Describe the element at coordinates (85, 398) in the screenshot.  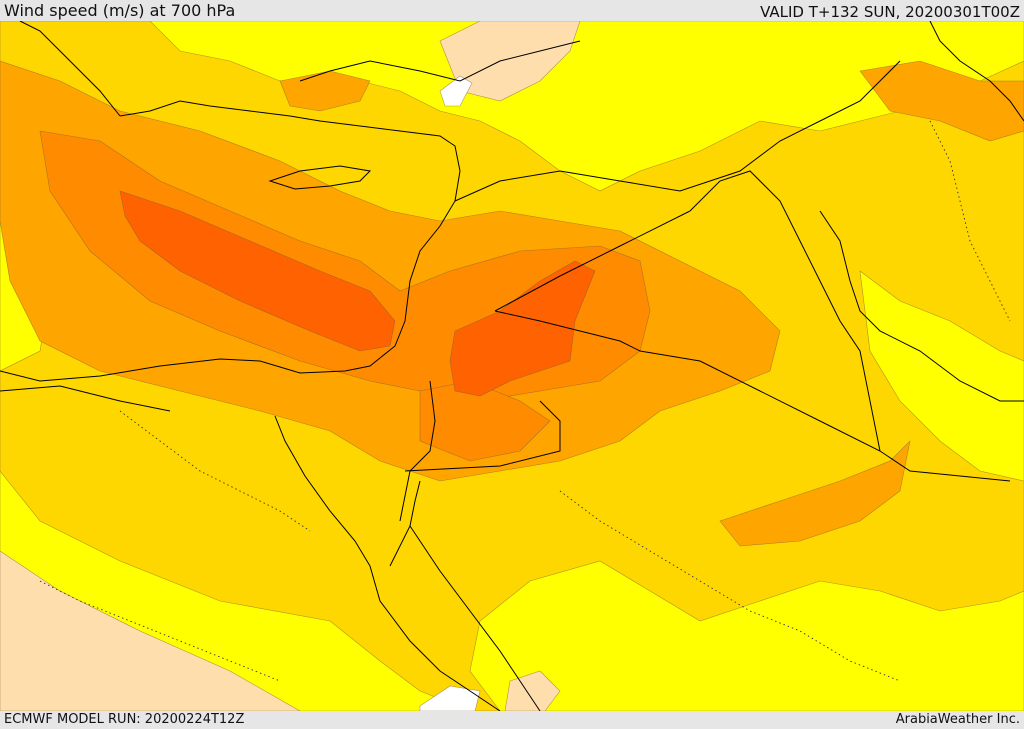
I see `border-egypt-libya` at that location.